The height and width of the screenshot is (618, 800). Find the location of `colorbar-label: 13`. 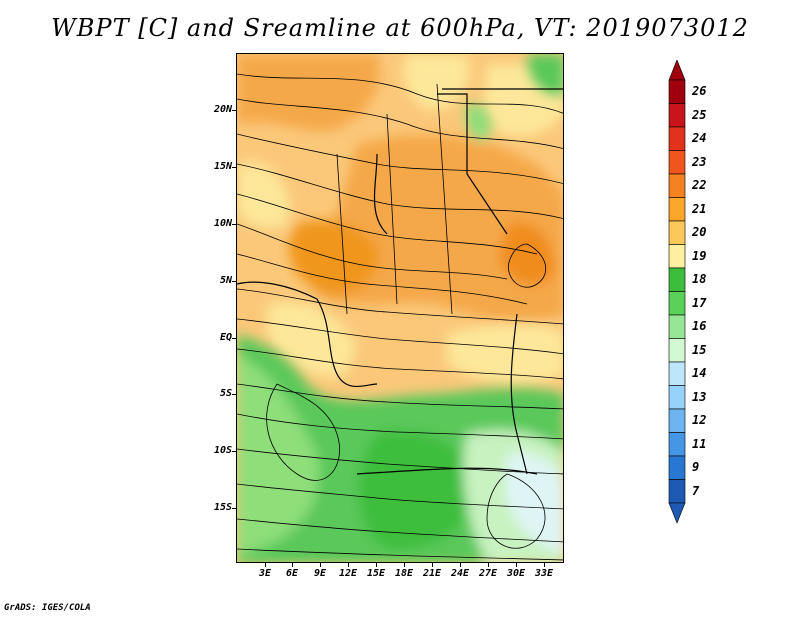

colorbar-label: 13 is located at coordinates (699, 396).